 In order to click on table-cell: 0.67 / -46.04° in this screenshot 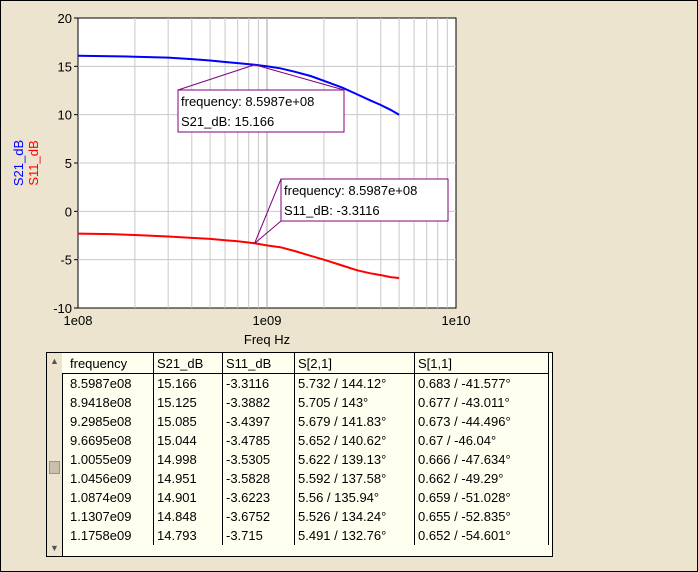, I will do `click(481, 440)`.